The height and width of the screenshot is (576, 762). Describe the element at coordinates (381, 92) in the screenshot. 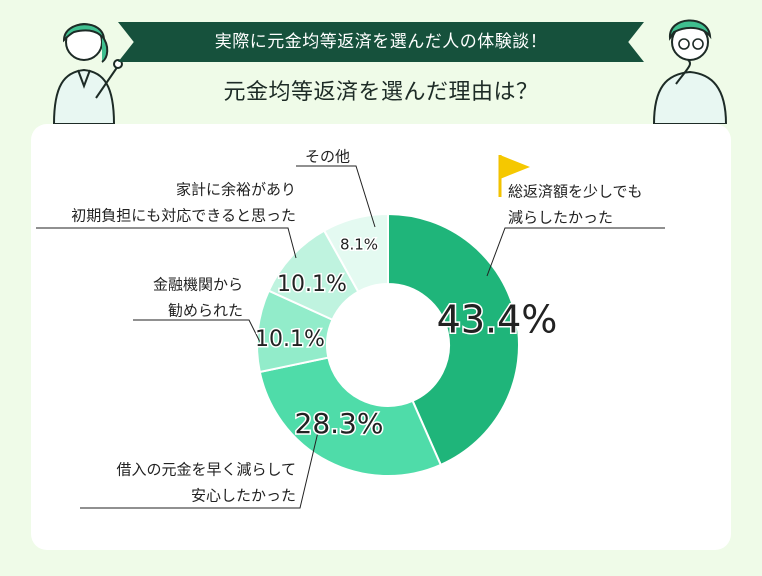

I see `page-title: 元金均等返済を選んだ理由は？` at that location.